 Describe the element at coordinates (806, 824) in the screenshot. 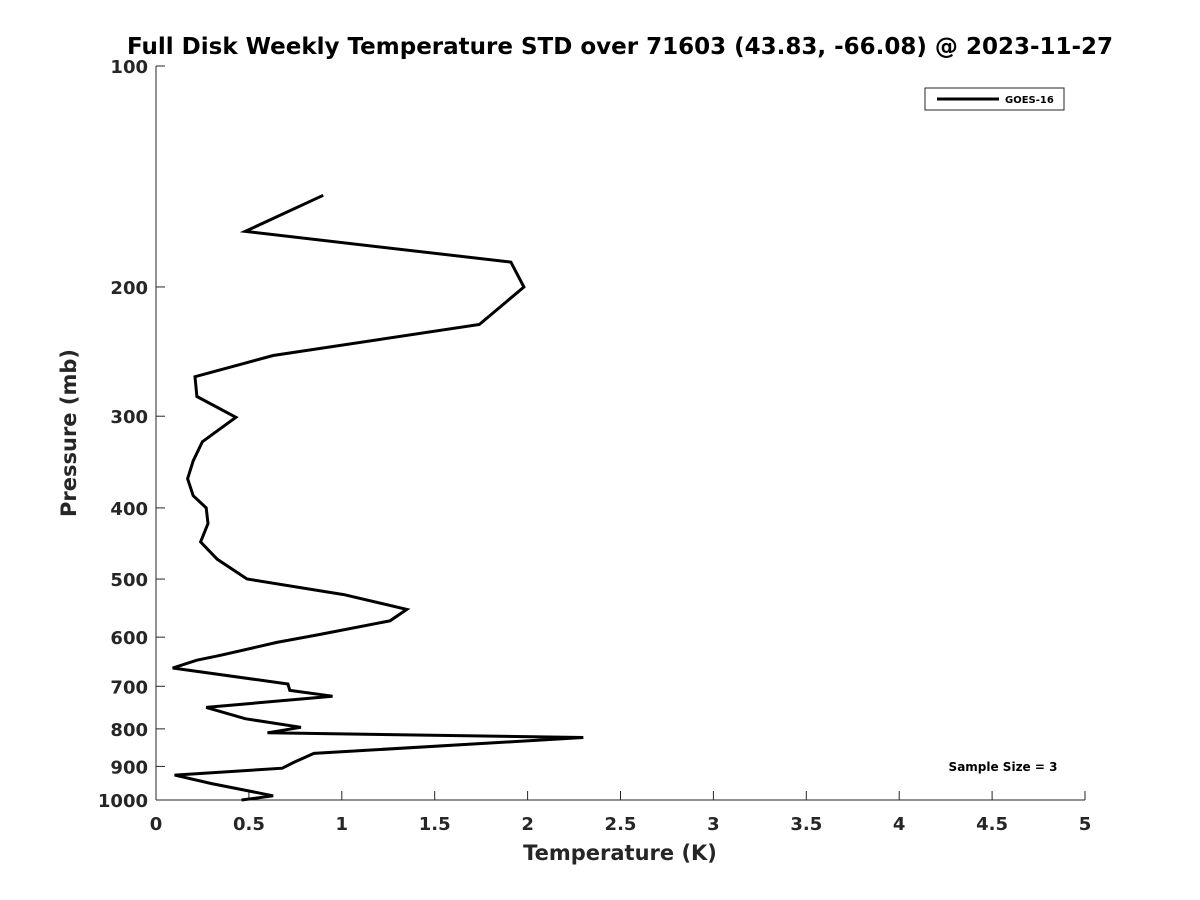

I see `x-tick-label: 3.5` at that location.